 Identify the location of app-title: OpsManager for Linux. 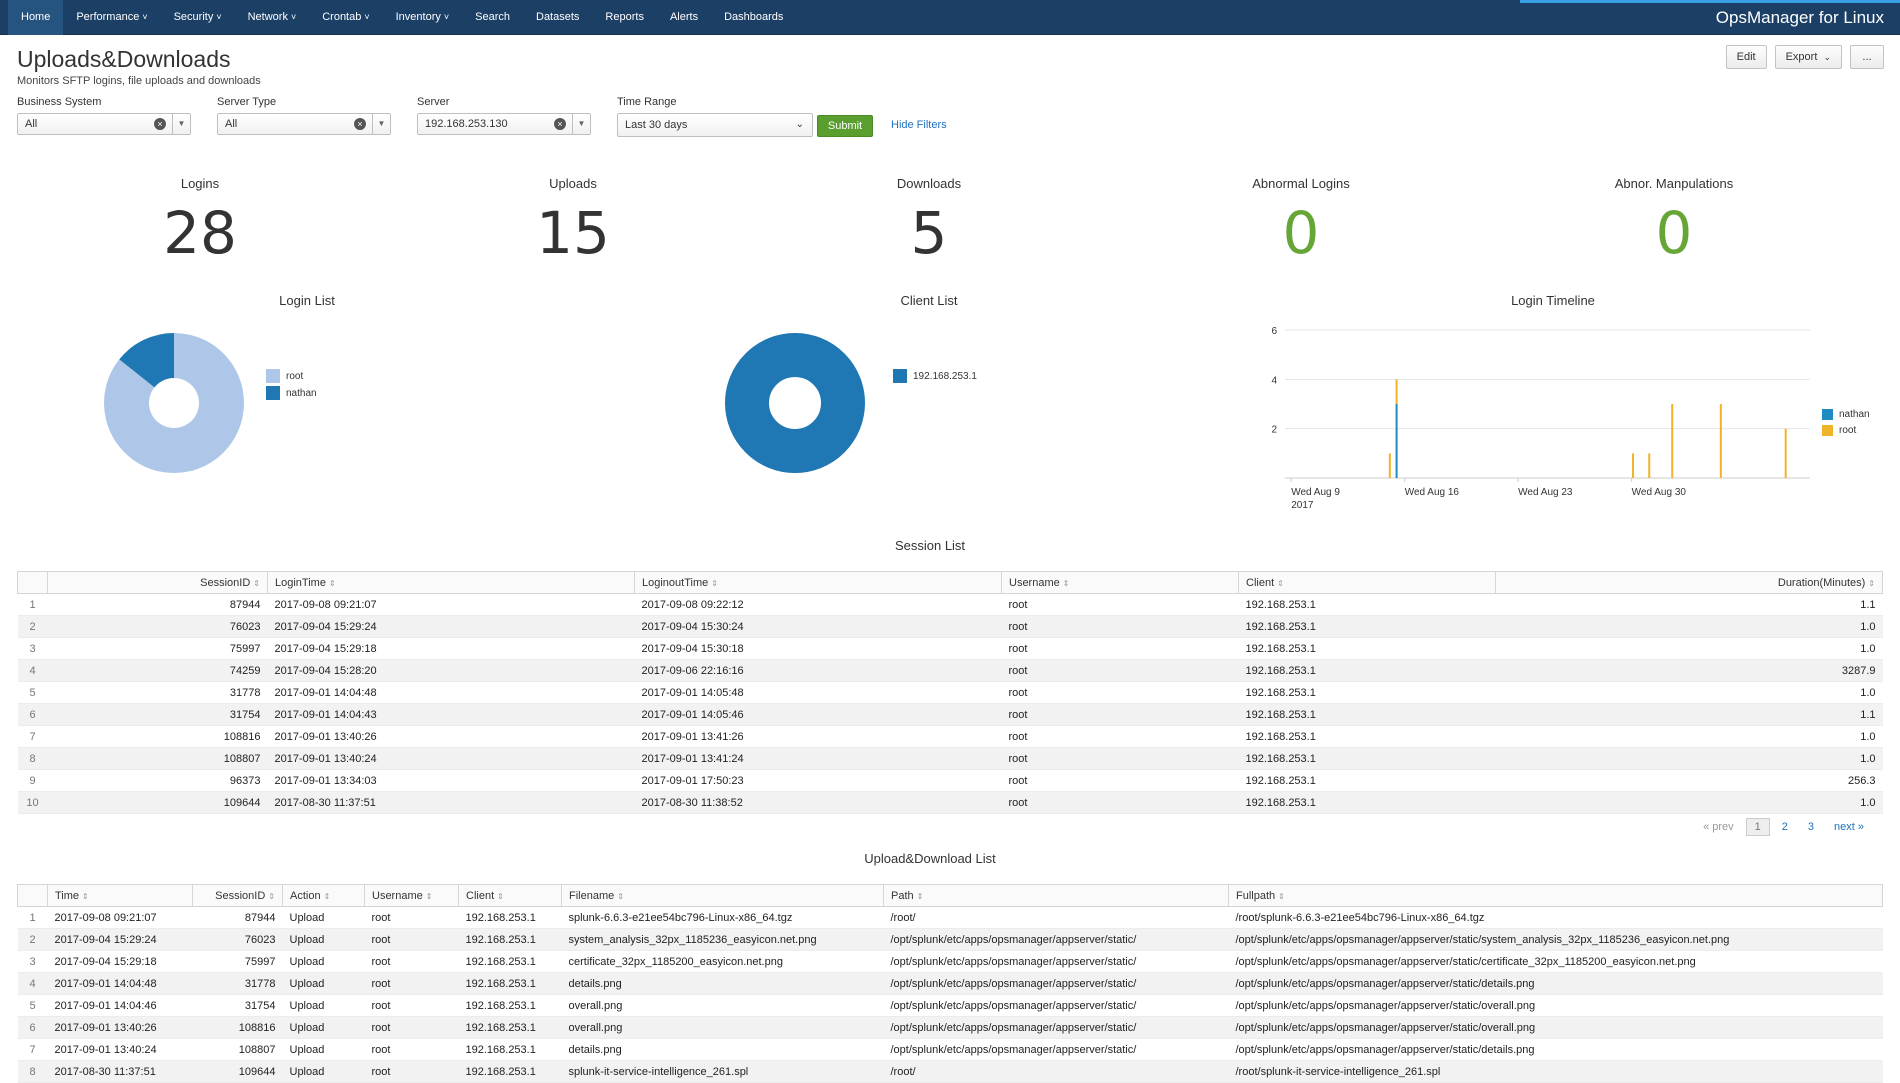
(1799, 17).